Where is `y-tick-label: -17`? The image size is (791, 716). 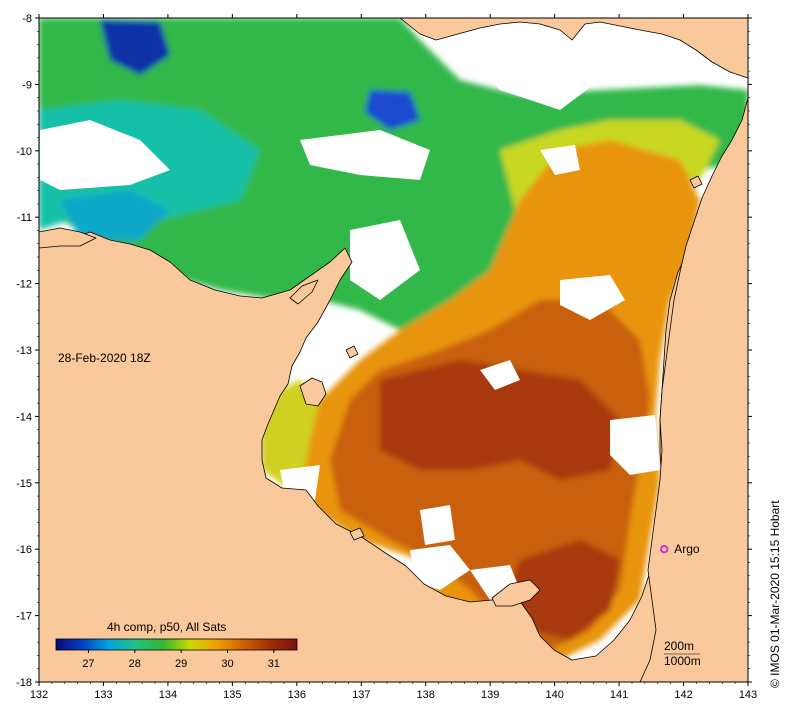
y-tick-label: -17 is located at coordinates (24, 617).